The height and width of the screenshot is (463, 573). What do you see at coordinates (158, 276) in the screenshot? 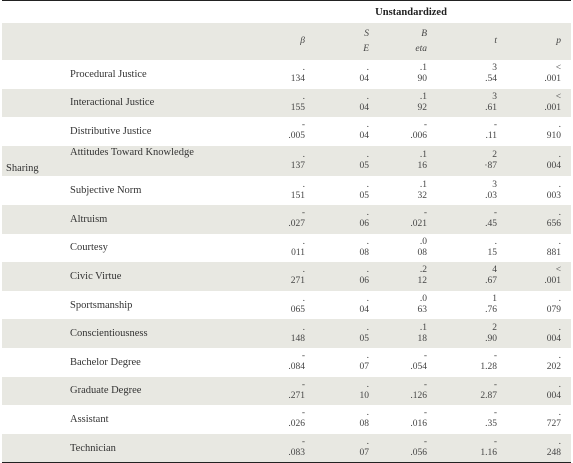
I see `row-label: Civic Virtue` at bounding box center [158, 276].